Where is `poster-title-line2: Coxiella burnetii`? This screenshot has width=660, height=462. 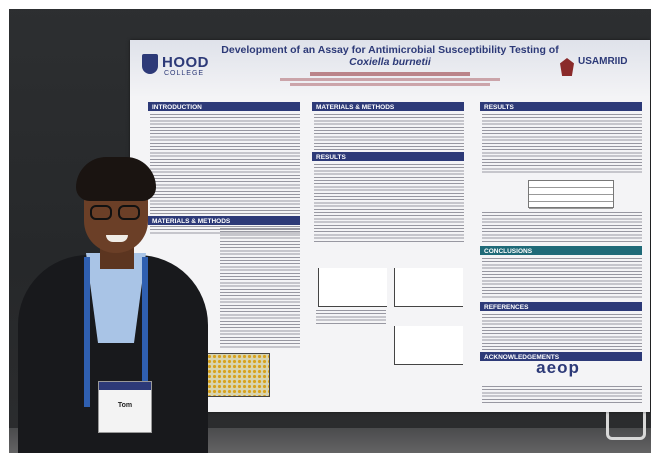
poster-title-line2: Coxiella burnetii is located at coordinates (390, 62).